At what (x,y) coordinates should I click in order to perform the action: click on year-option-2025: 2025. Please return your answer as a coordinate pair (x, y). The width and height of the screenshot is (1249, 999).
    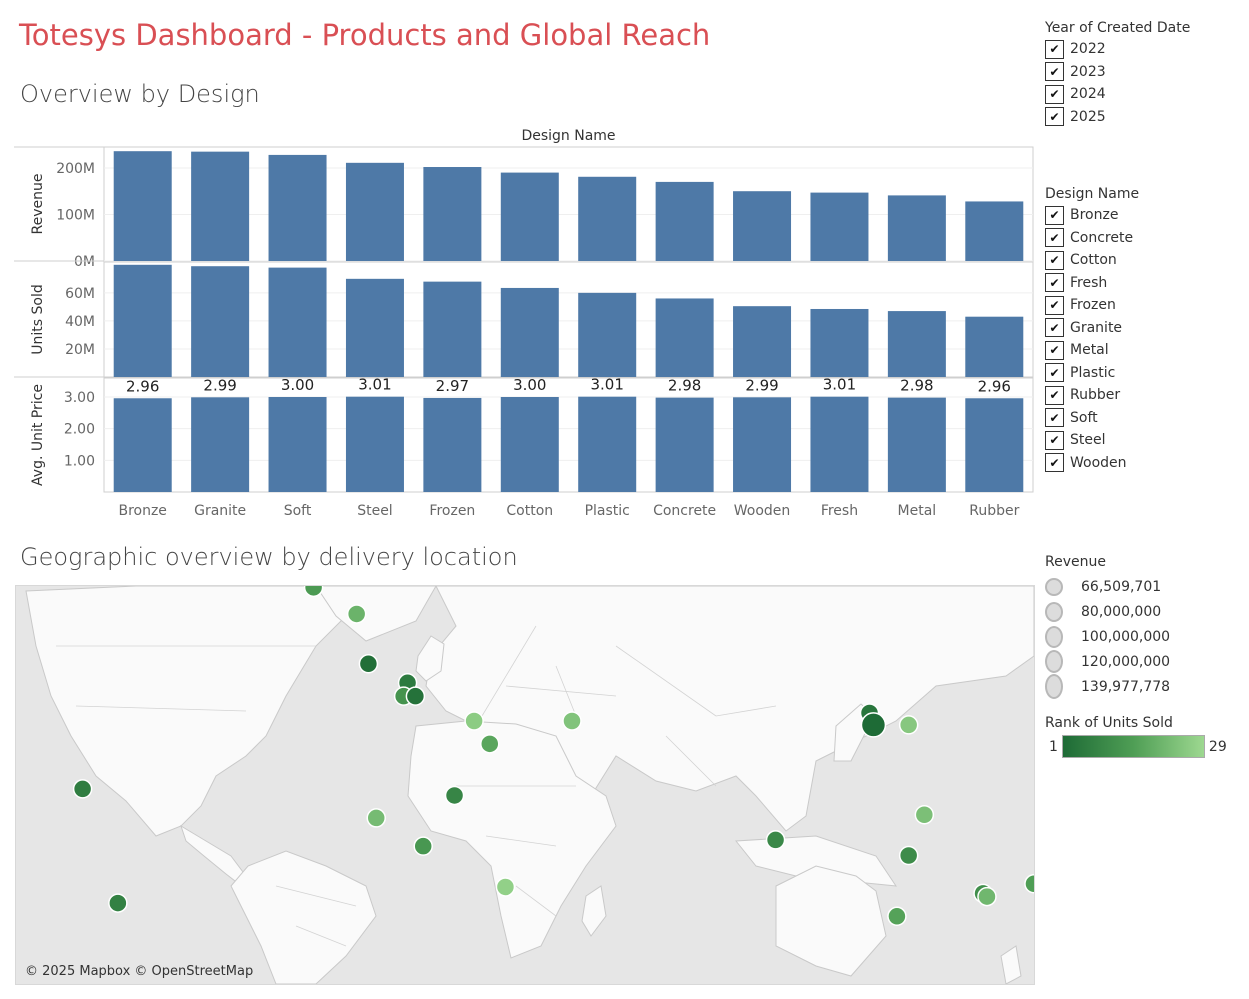
    Looking at the image, I should click on (1117, 117).